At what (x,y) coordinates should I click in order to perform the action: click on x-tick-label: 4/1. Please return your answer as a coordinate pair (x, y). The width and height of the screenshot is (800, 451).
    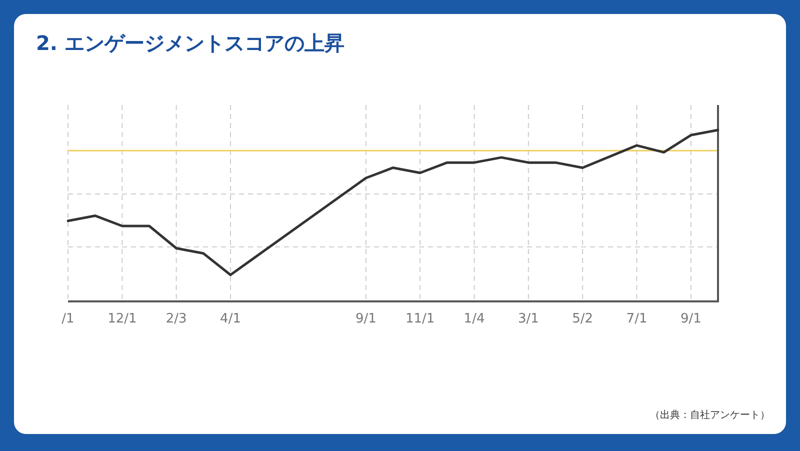
    Looking at the image, I should click on (230, 319).